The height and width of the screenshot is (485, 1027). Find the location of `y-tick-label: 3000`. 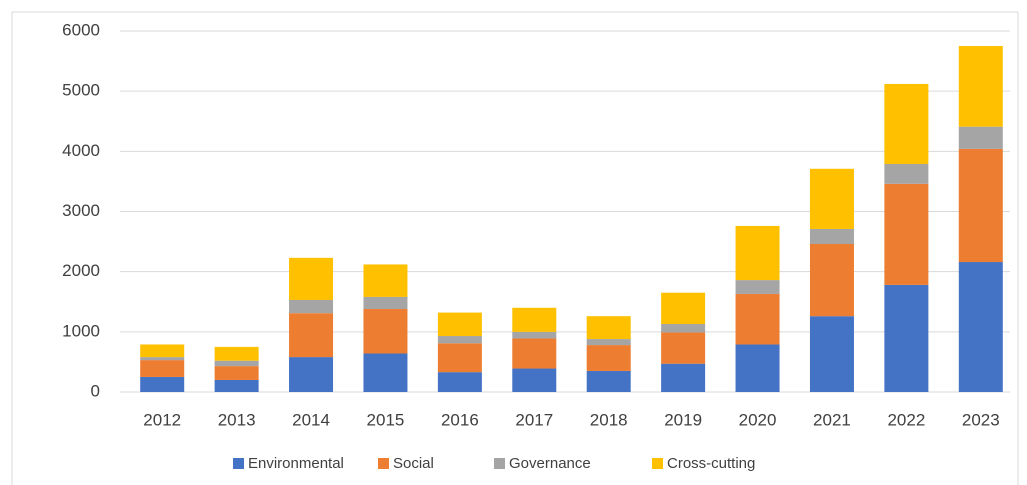

y-tick-label: 3000 is located at coordinates (81, 210).